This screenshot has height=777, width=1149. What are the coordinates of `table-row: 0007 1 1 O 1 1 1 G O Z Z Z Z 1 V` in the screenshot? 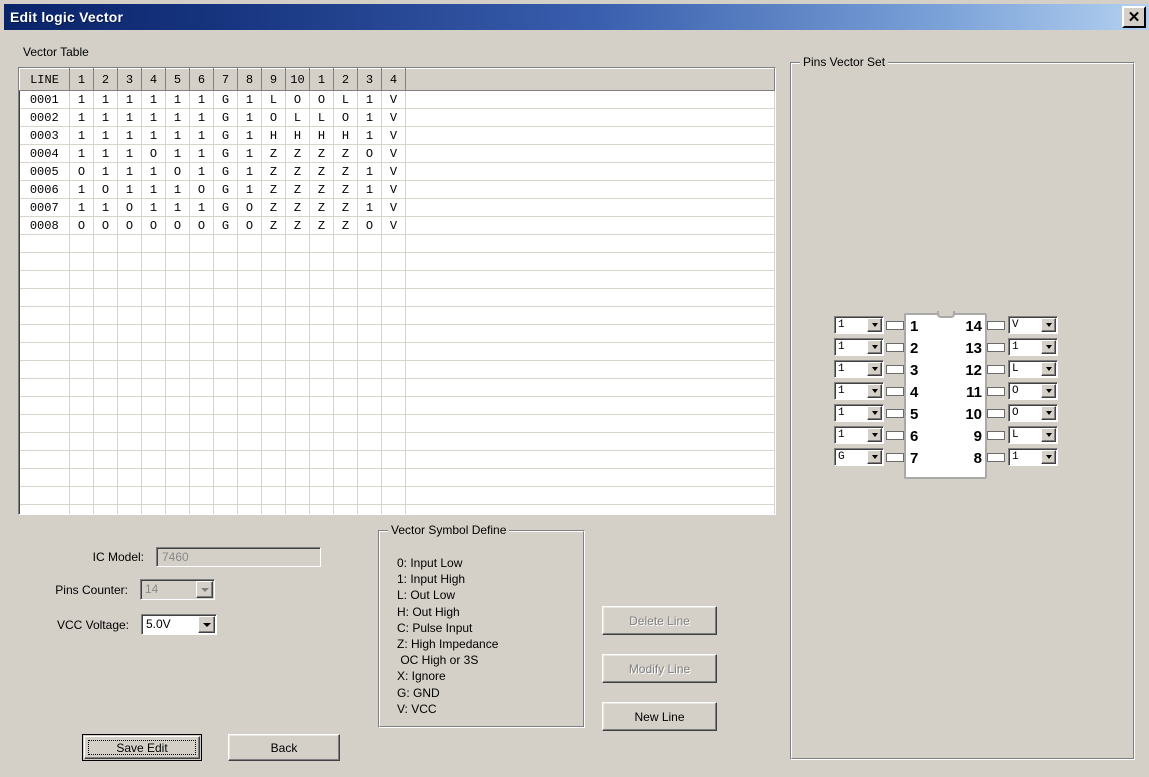 It's located at (397, 207).